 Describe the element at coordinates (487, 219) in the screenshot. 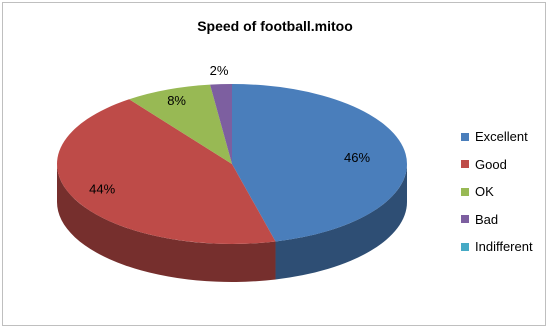

I see `legend-label: Bad` at that location.